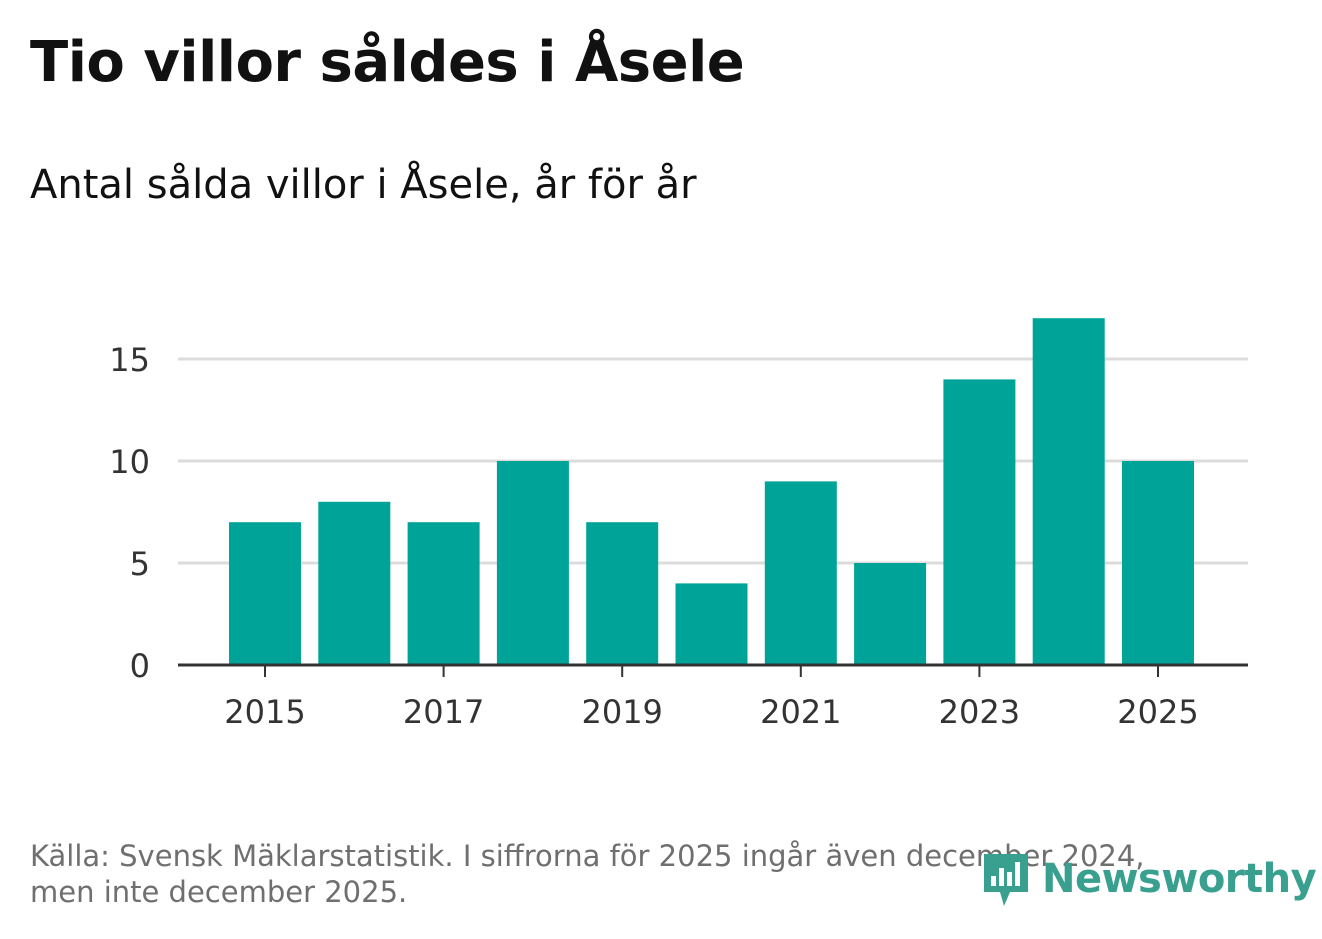 Image resolution: width=1322 pixels, height=939 pixels. I want to click on bar-2022: 2022: 5, so click(890, 614).